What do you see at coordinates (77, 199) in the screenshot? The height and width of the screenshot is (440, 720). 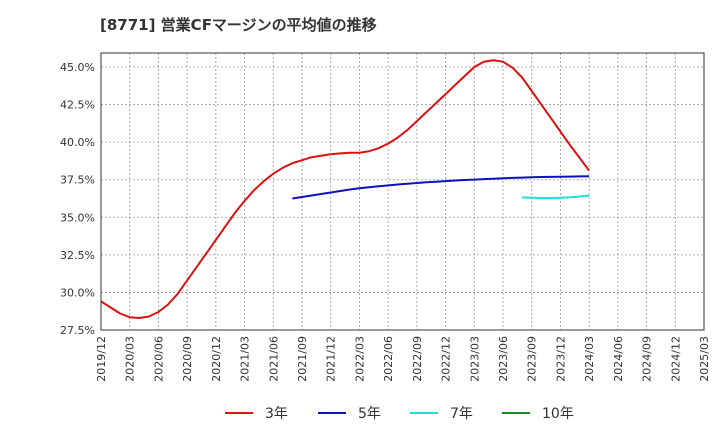 I see `y-axis-ticks: 27.5% 30.0% 32.5% 35.0% 37.5% 40.0% 42.5% 45.0%` at bounding box center [77, 199].